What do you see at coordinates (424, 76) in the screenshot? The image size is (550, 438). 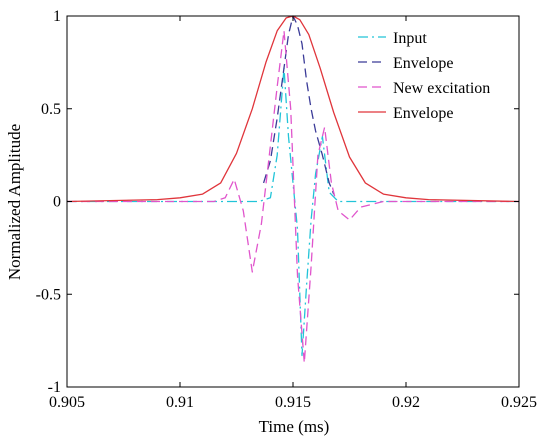 I see `legend: Input Envelope New excitation Envelope` at bounding box center [424, 76].